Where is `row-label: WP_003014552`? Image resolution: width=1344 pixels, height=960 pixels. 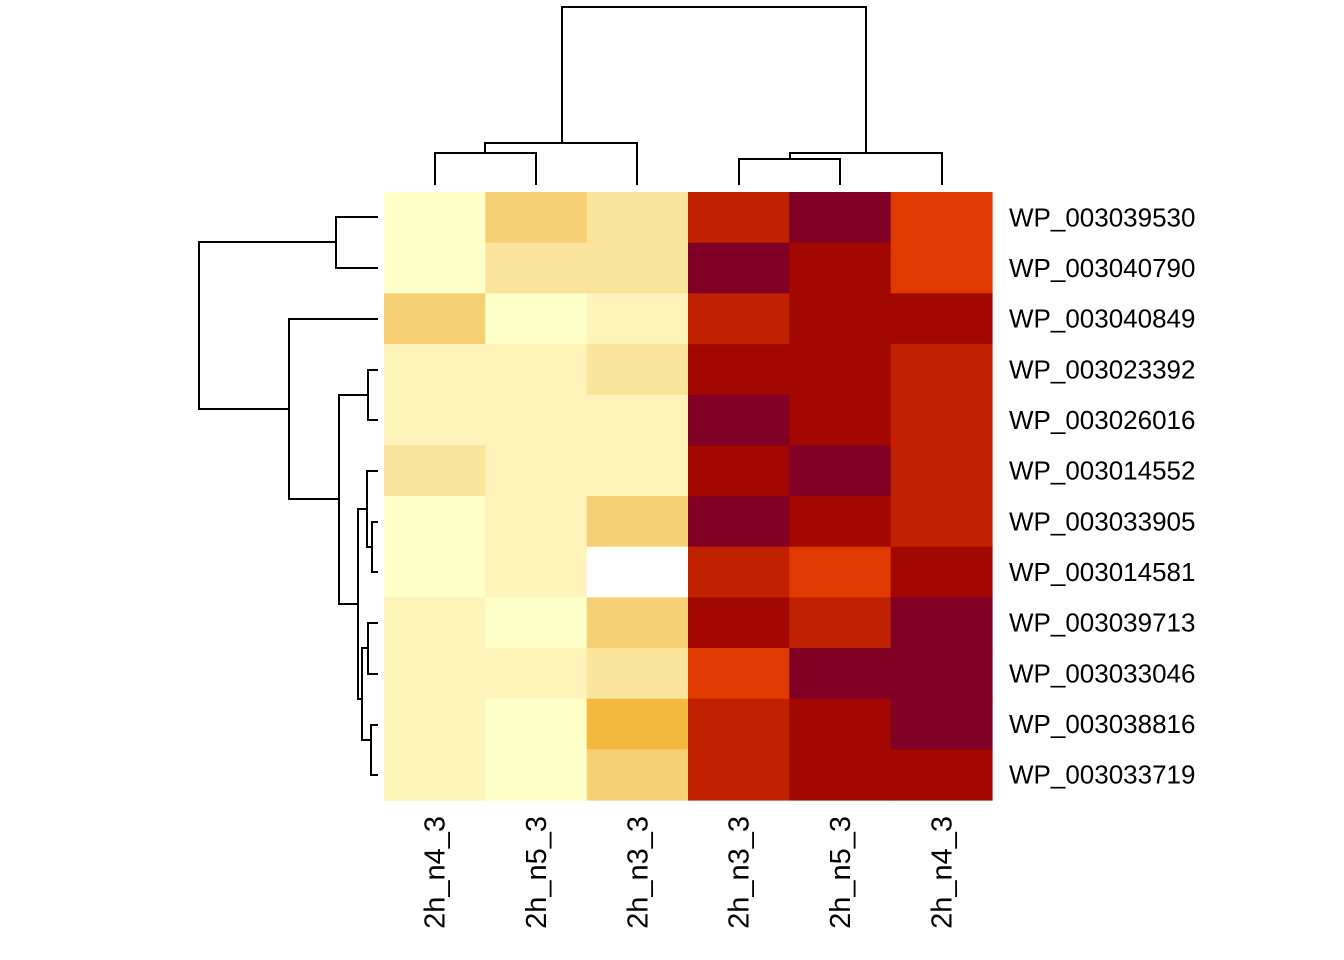 row-label: WP_003014552 is located at coordinates (1102, 471).